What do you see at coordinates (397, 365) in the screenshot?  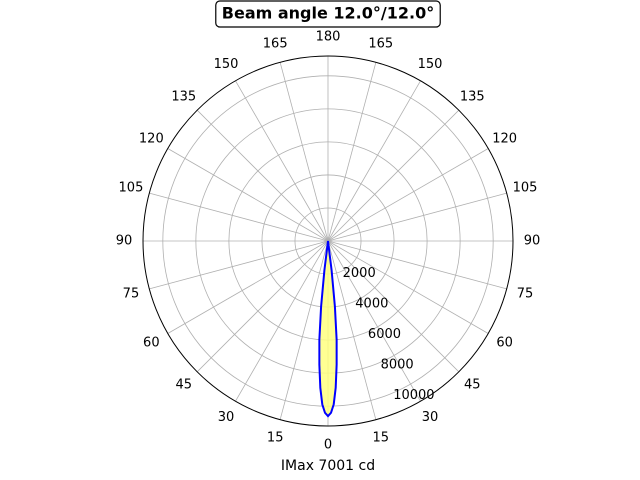 I see `radial-tick-label: 8000` at bounding box center [397, 365].